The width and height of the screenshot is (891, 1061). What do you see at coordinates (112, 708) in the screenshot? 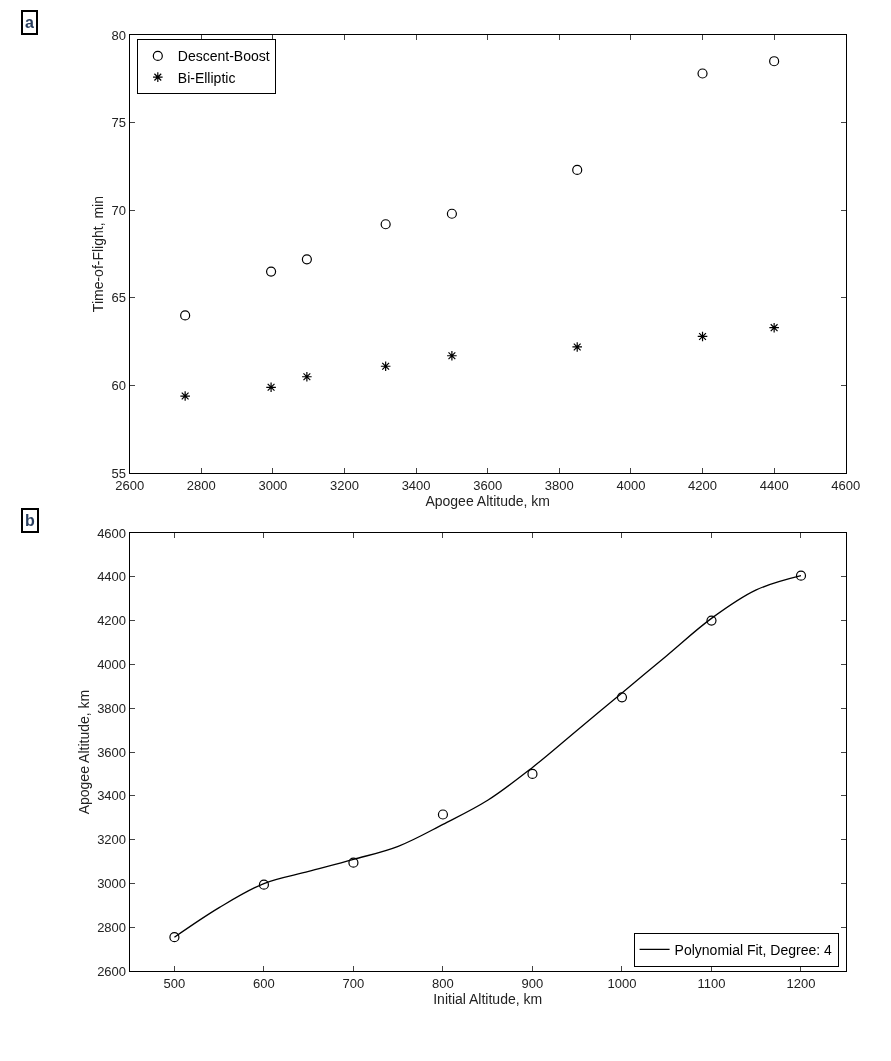
I see `y-tick-label: 3800` at bounding box center [112, 708].